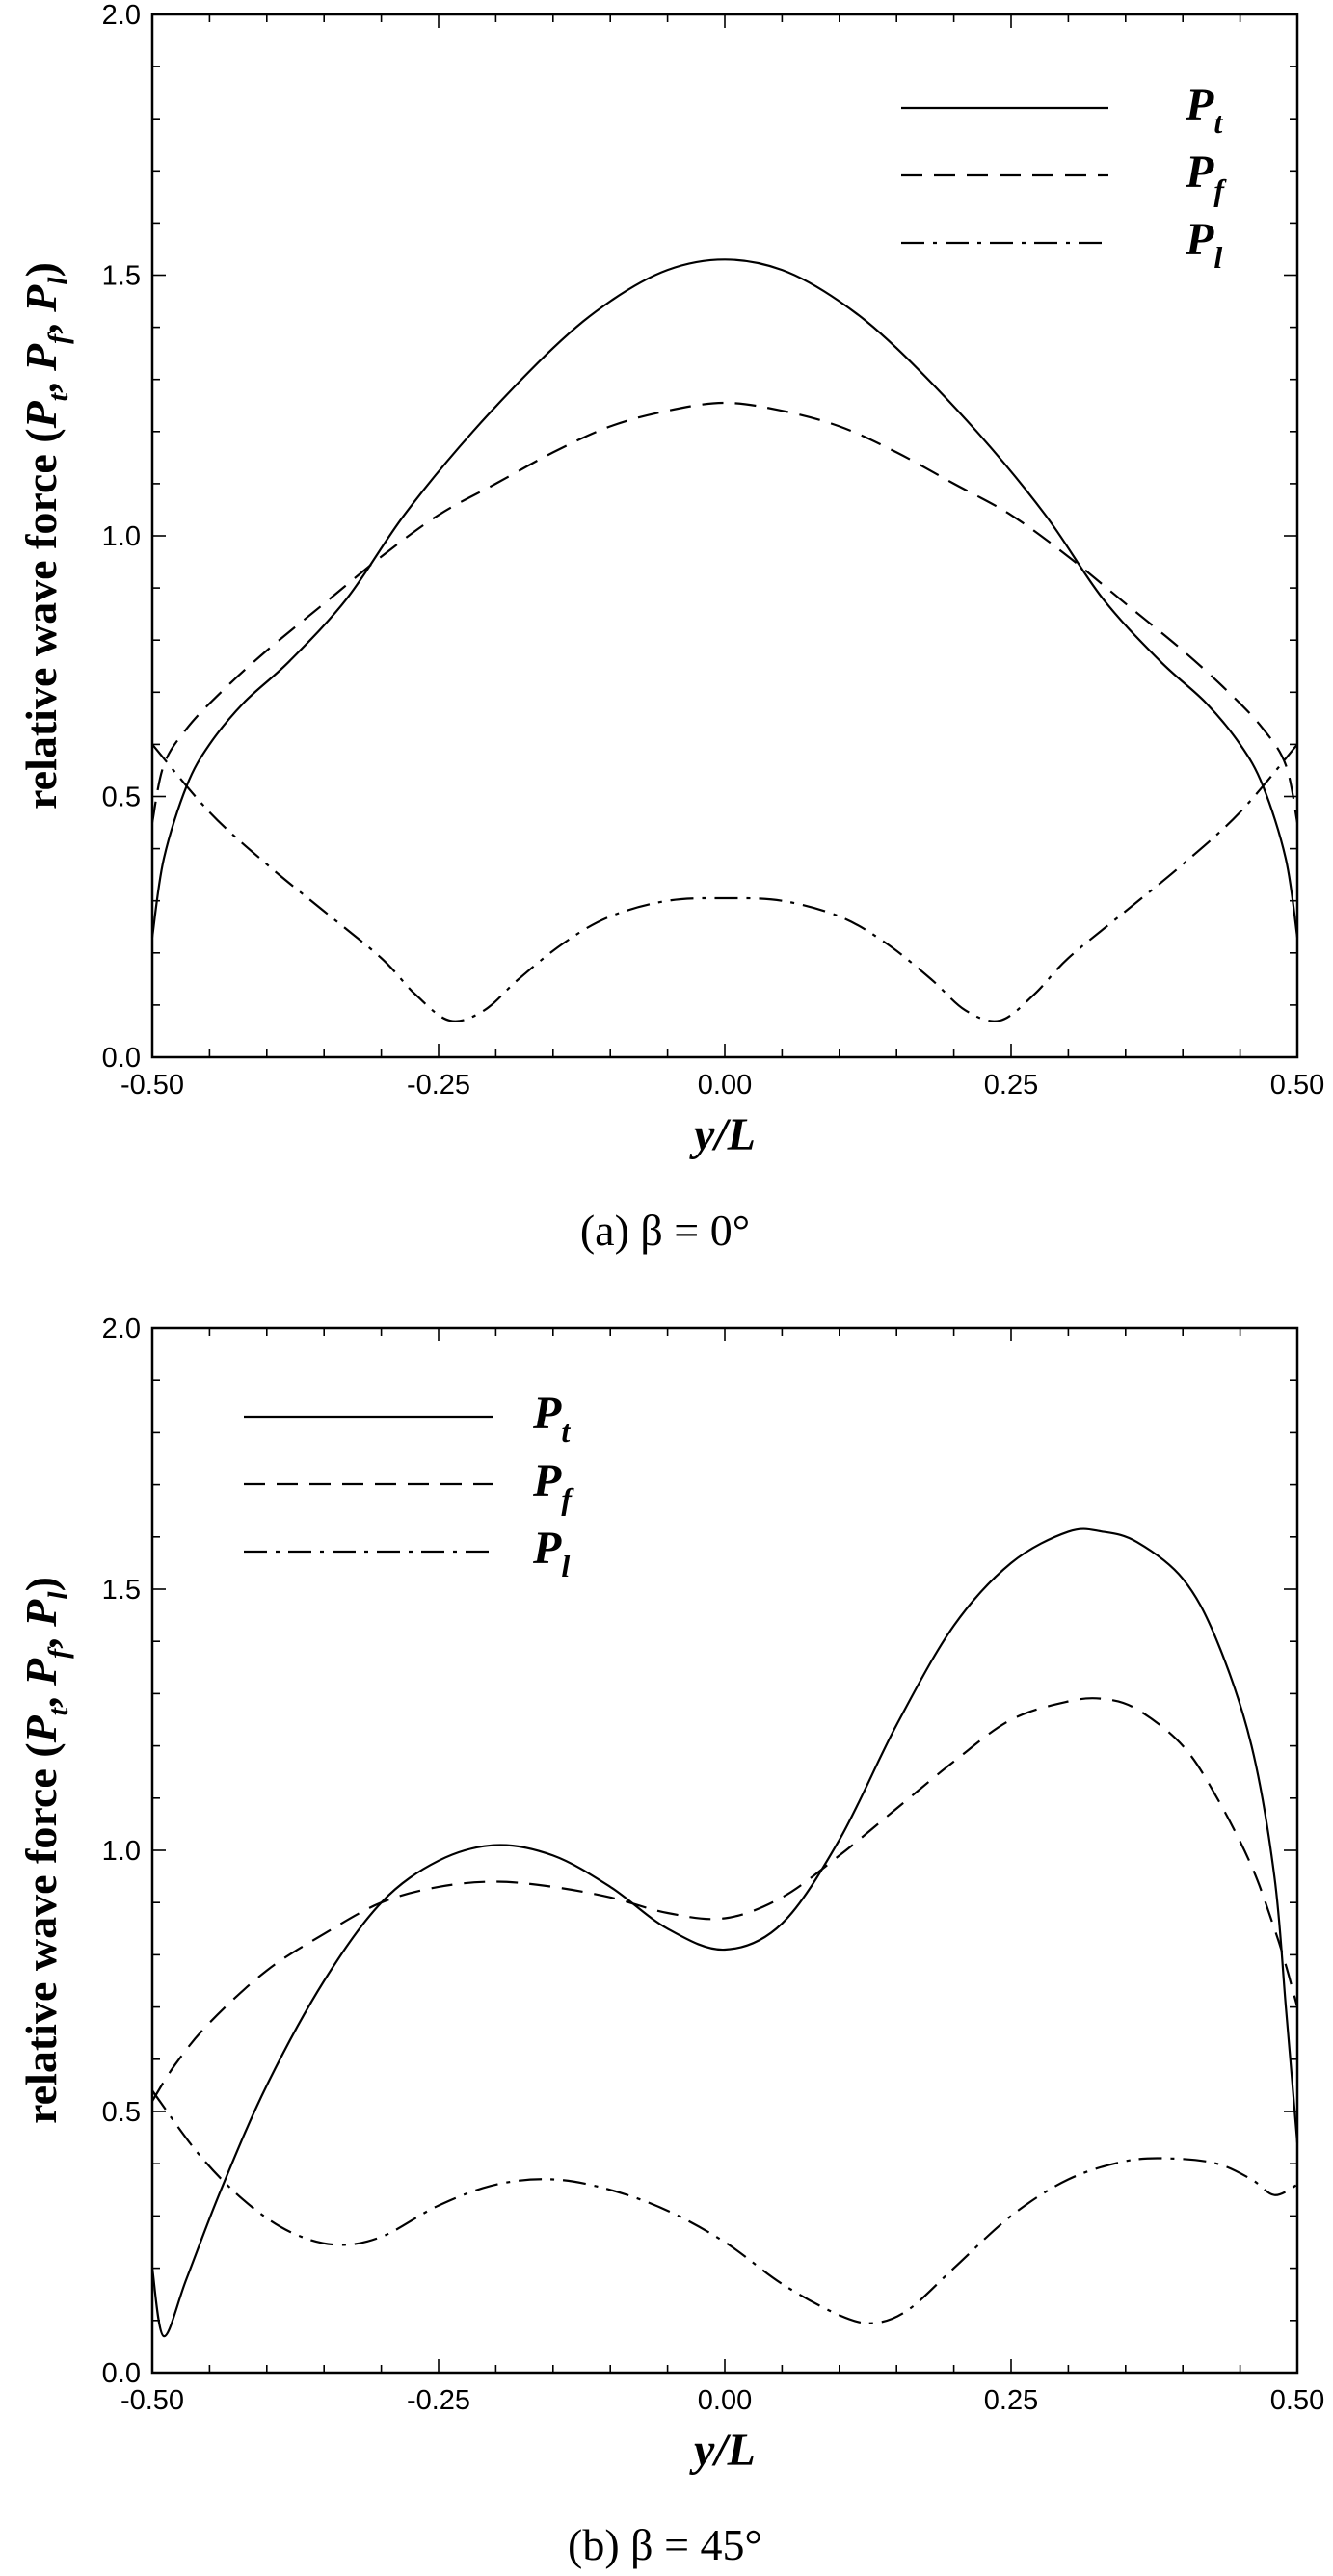 The height and width of the screenshot is (2576, 1333). I want to click on panel-caption: (a) β = 0°, so click(665, 1230).